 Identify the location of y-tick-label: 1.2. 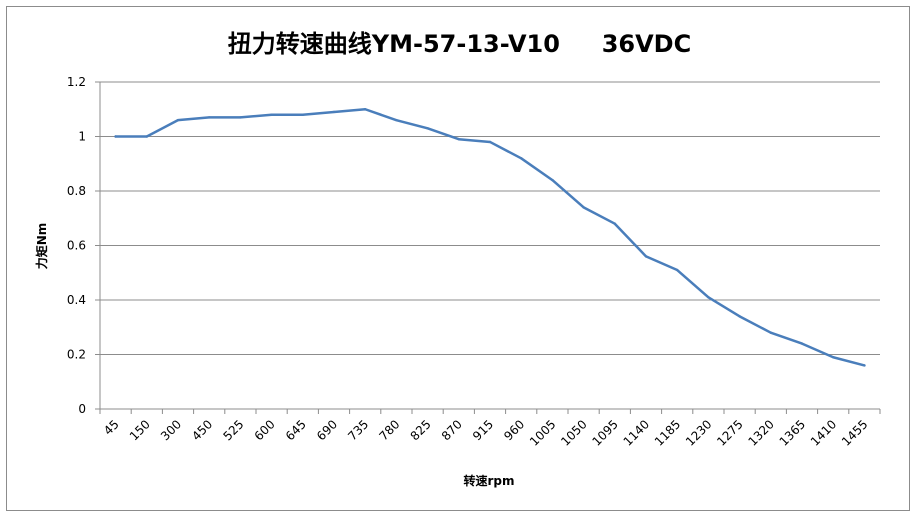
(76, 82).